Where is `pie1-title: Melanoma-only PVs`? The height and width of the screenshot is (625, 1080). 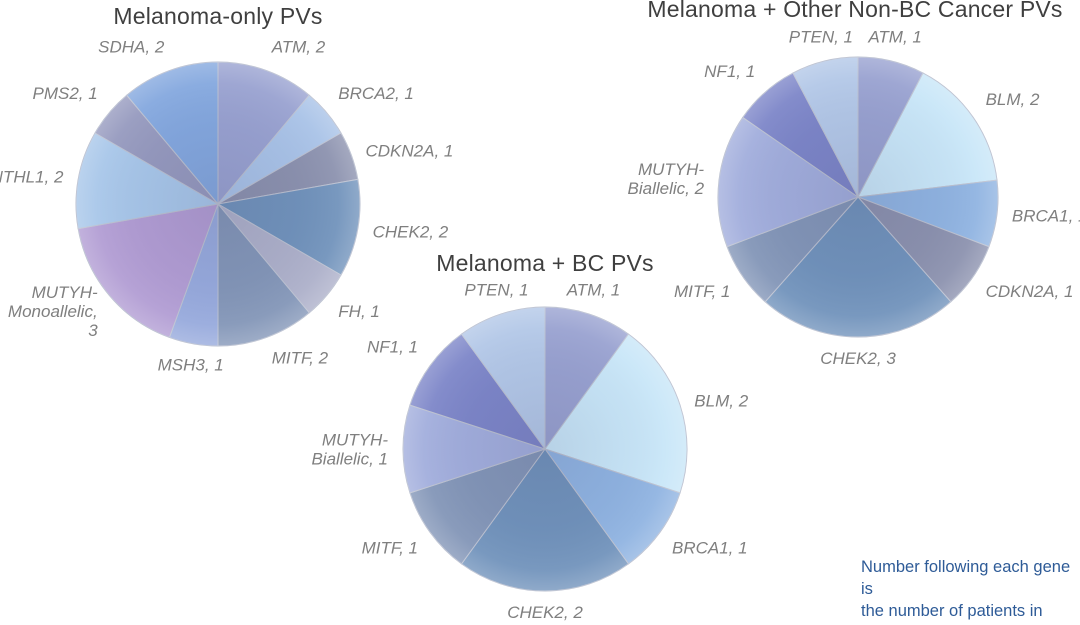 pie1-title: Melanoma-only PVs is located at coordinates (218, 16).